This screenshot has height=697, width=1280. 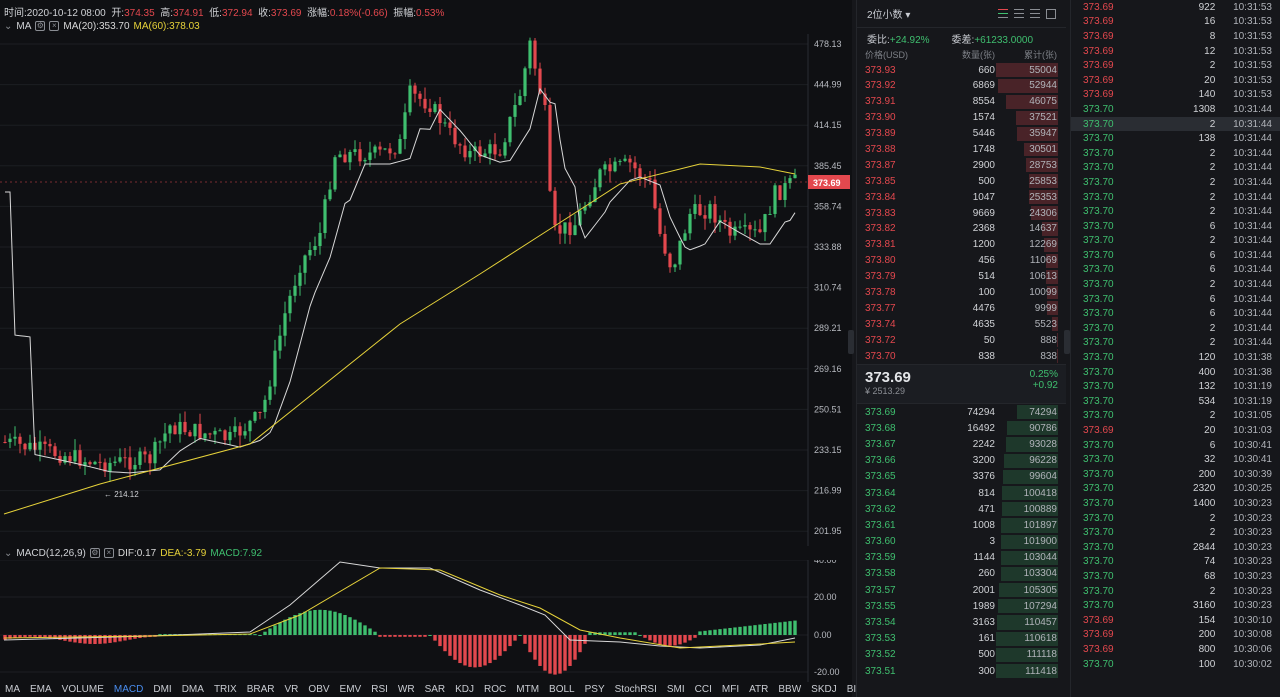 I want to click on bid-row: 373.67 2242 93028, so click(x=961, y=444).